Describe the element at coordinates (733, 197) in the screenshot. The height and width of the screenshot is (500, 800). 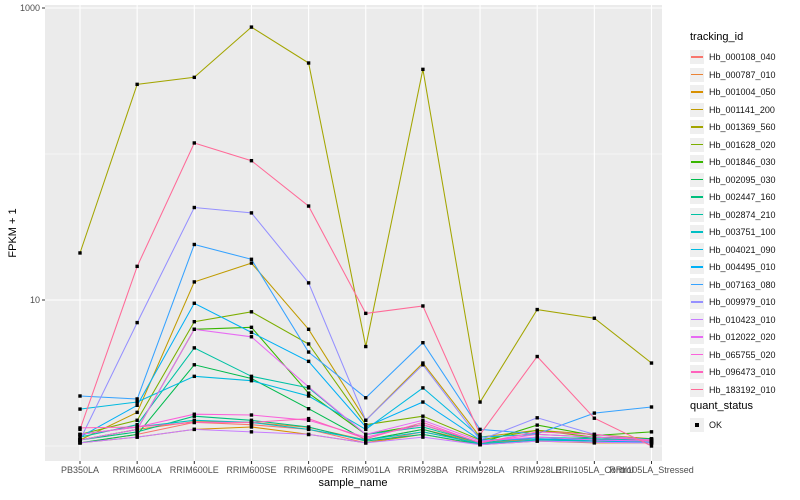
I see `legend-item: Hb_002447_160` at that location.